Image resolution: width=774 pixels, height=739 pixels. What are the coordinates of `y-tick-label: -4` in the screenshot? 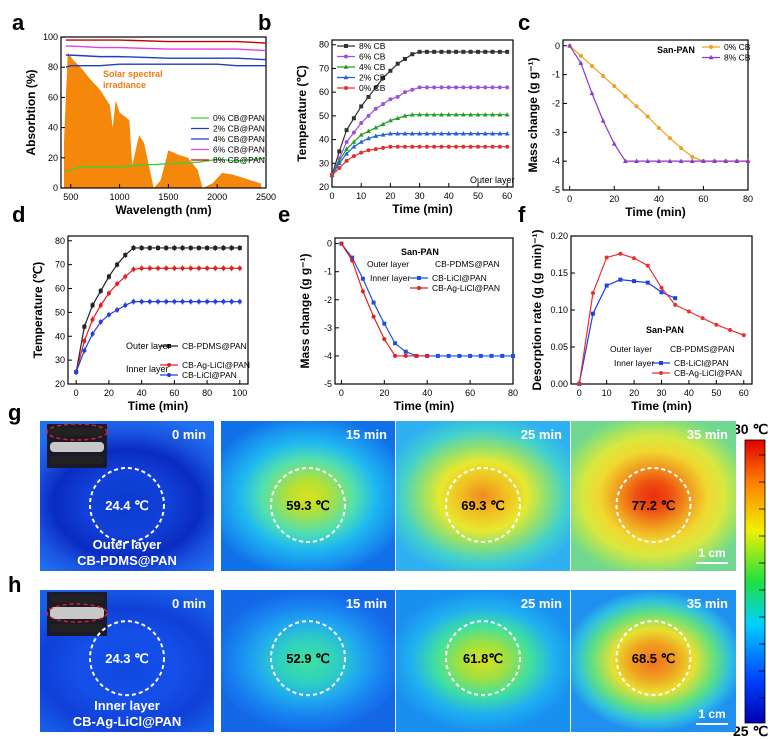 It's located at (328, 356).